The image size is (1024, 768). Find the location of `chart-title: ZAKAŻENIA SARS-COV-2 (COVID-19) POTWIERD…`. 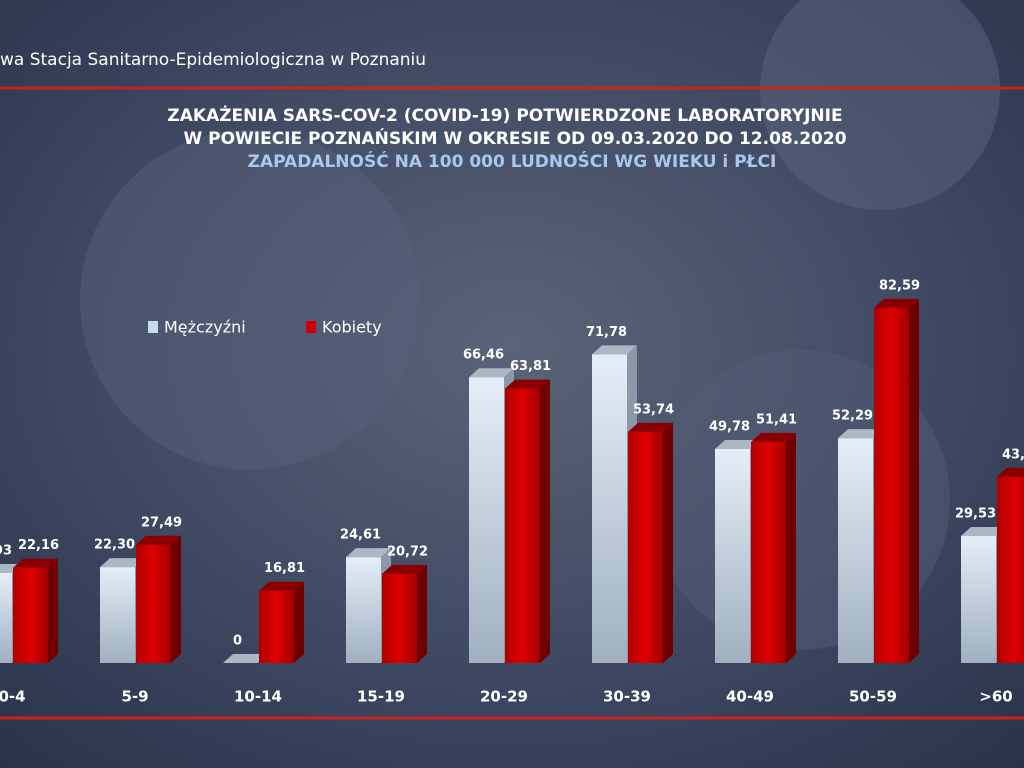

chart-title: ZAKAŻENIA SARS-COV-2 (COVID-19) POTWIERD… is located at coordinates (504, 115).